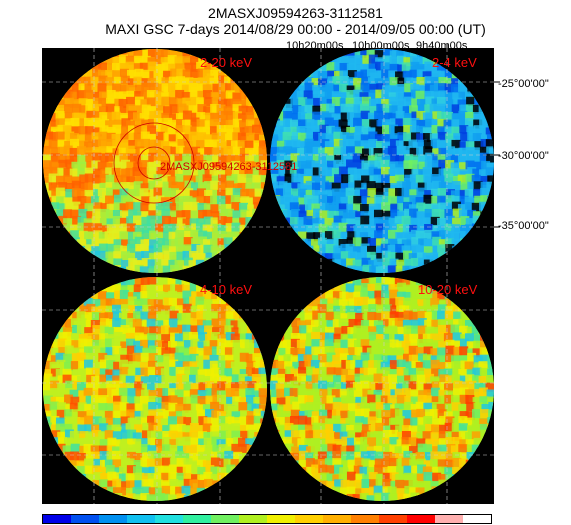 The height and width of the screenshot is (525, 571). What do you see at coordinates (448, 289) in the screenshot?
I see `panel-band-label: 10-20 keV` at bounding box center [448, 289].